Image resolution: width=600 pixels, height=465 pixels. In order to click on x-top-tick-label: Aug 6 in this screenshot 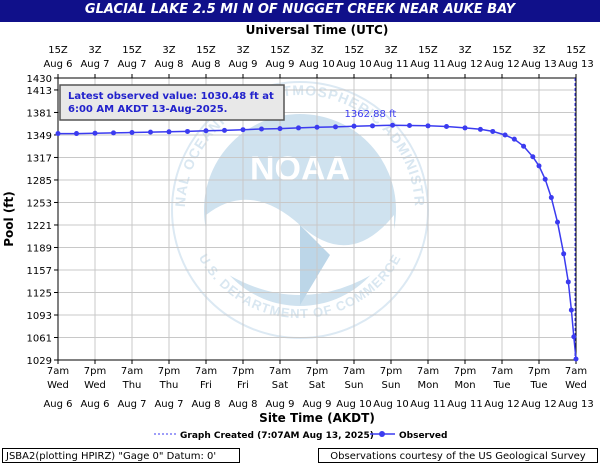, I will do `click(57, 64)`.